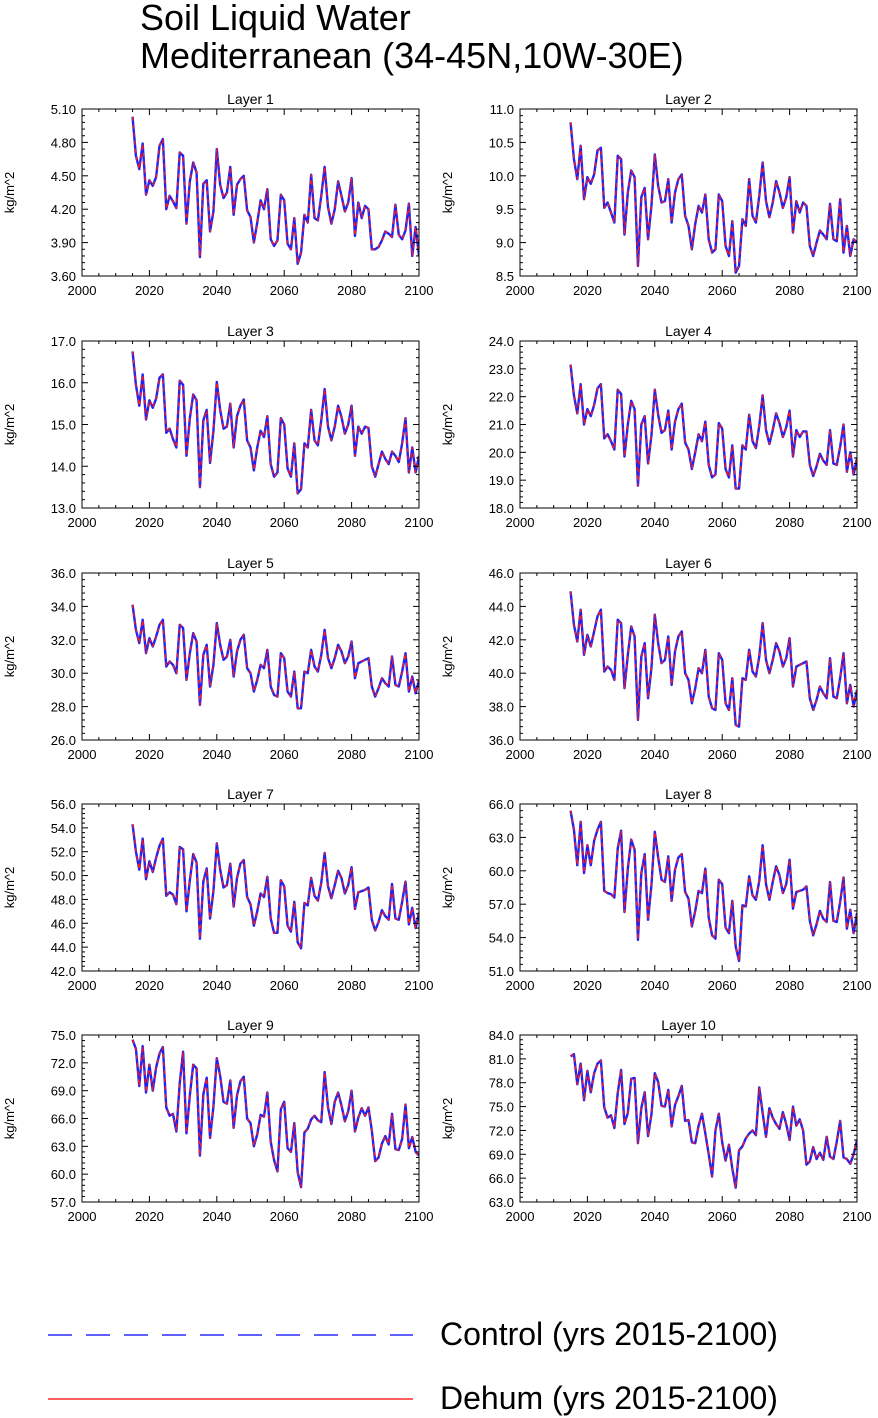 This screenshot has width=878, height=1418. Describe the element at coordinates (63, 176) in the screenshot. I see `y-tick-label: 4.50` at that location.